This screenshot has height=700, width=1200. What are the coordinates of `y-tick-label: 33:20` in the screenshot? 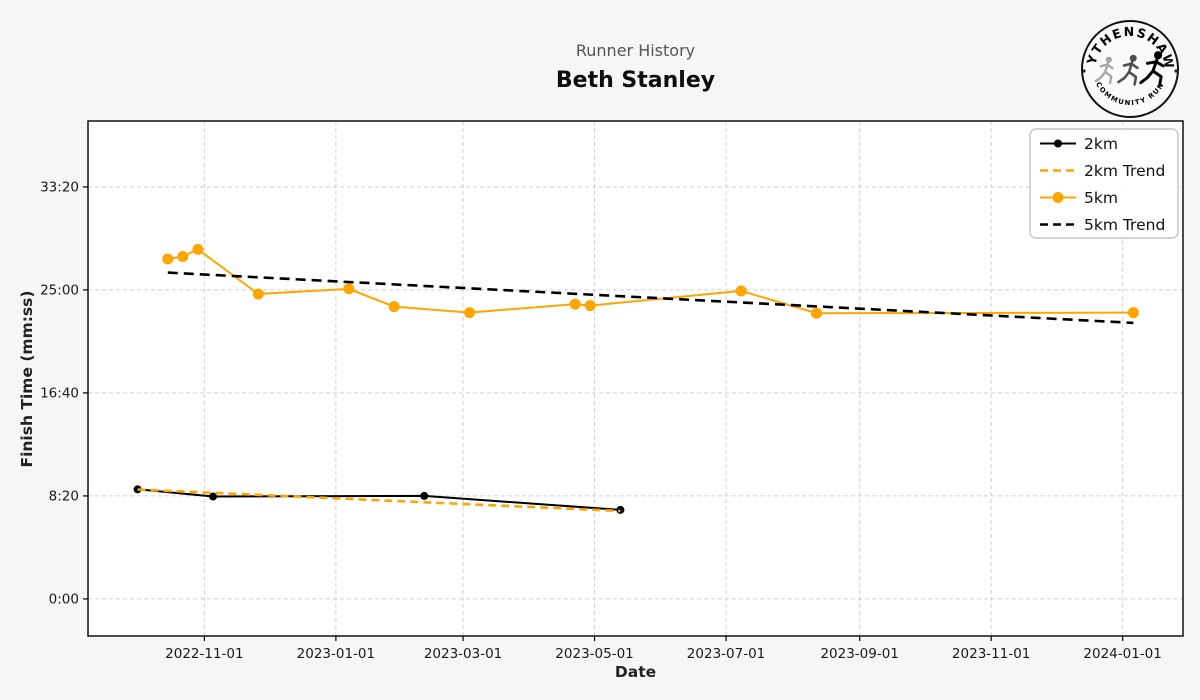 It's located at (59, 187).